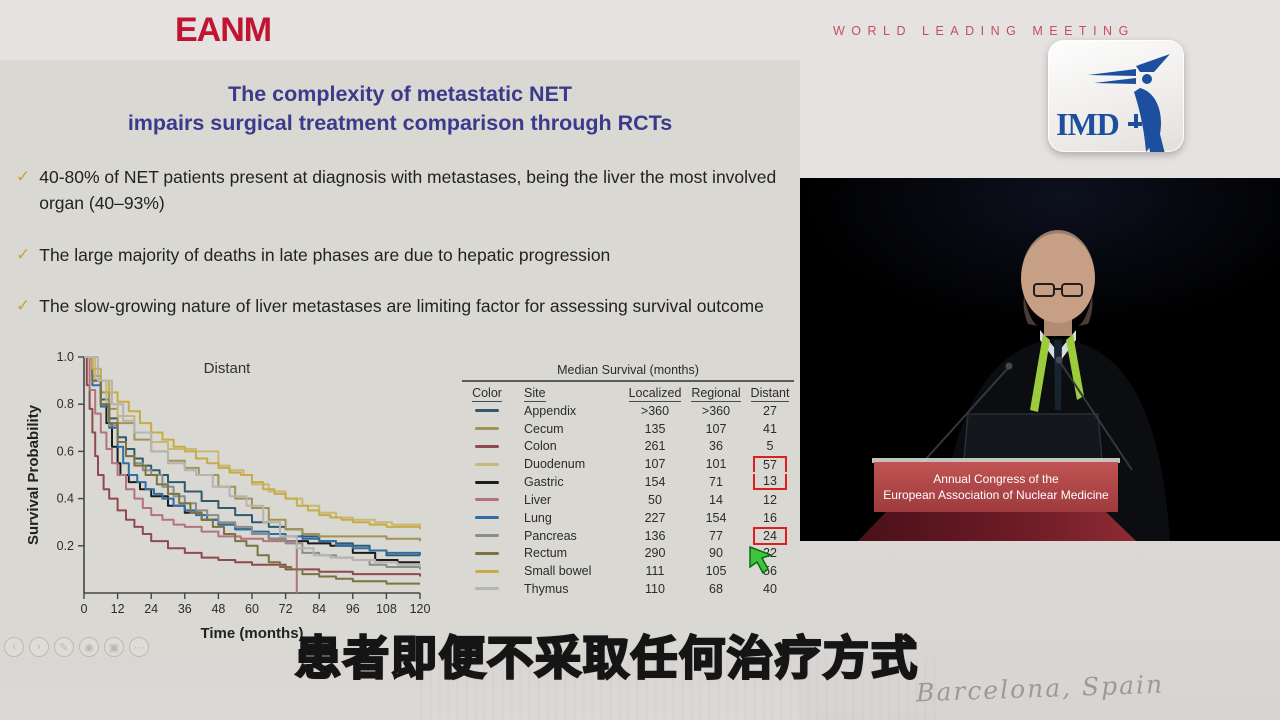 This screenshot has height=720, width=1280. I want to click on barcelona-sketch-watermark, so click(680, 689).